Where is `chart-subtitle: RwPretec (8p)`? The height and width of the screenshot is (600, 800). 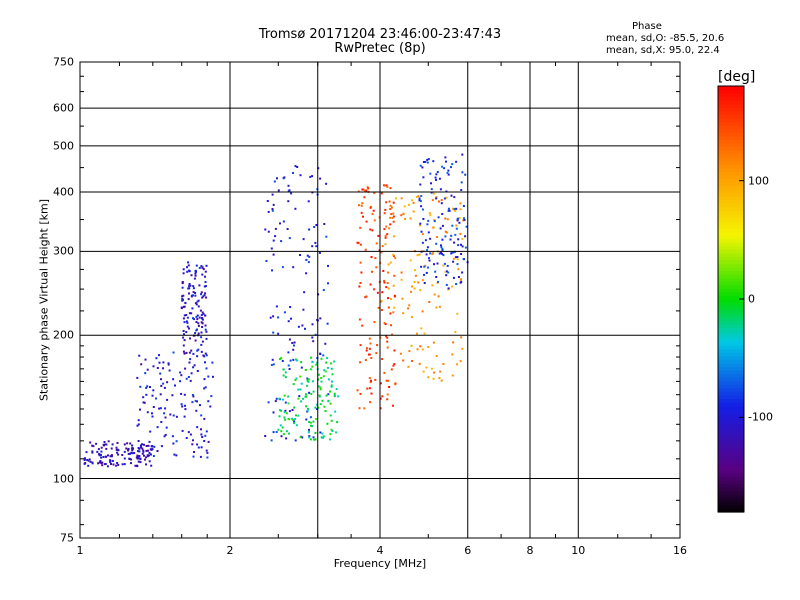 chart-subtitle: RwPretec (8p) is located at coordinates (380, 48).